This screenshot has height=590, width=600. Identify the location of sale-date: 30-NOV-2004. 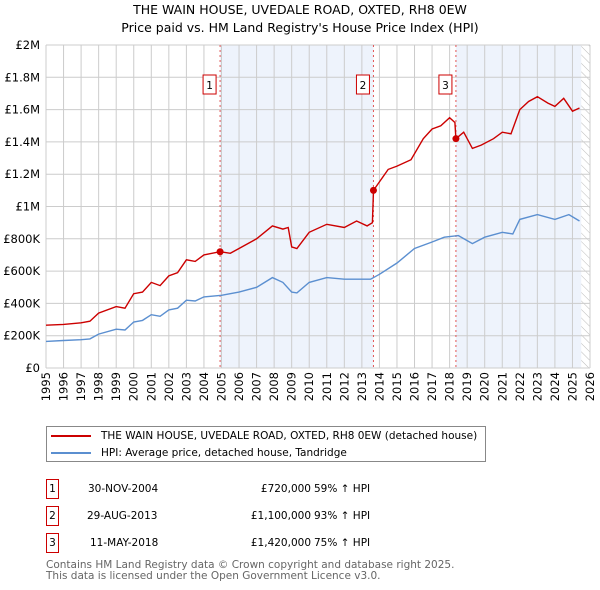
(123, 489).